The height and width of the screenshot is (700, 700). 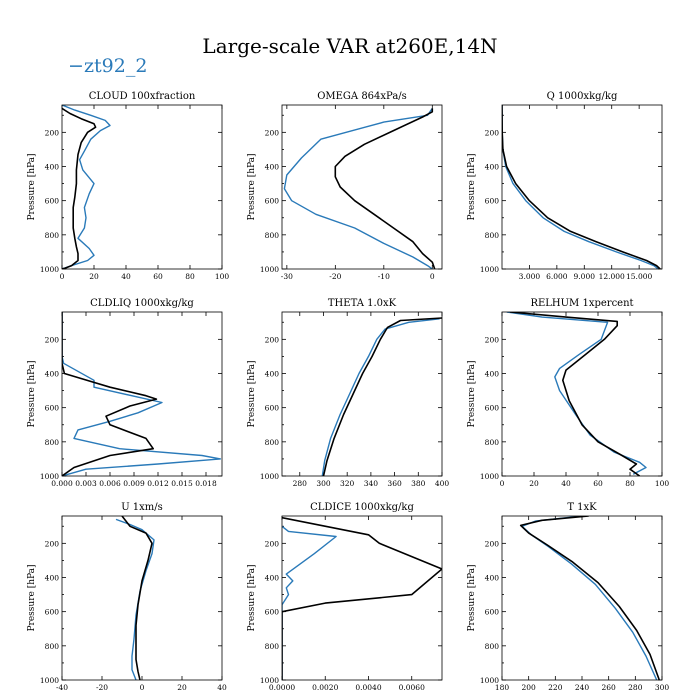 I want to click on x-tick-label: 0.006, so click(x=110, y=483).